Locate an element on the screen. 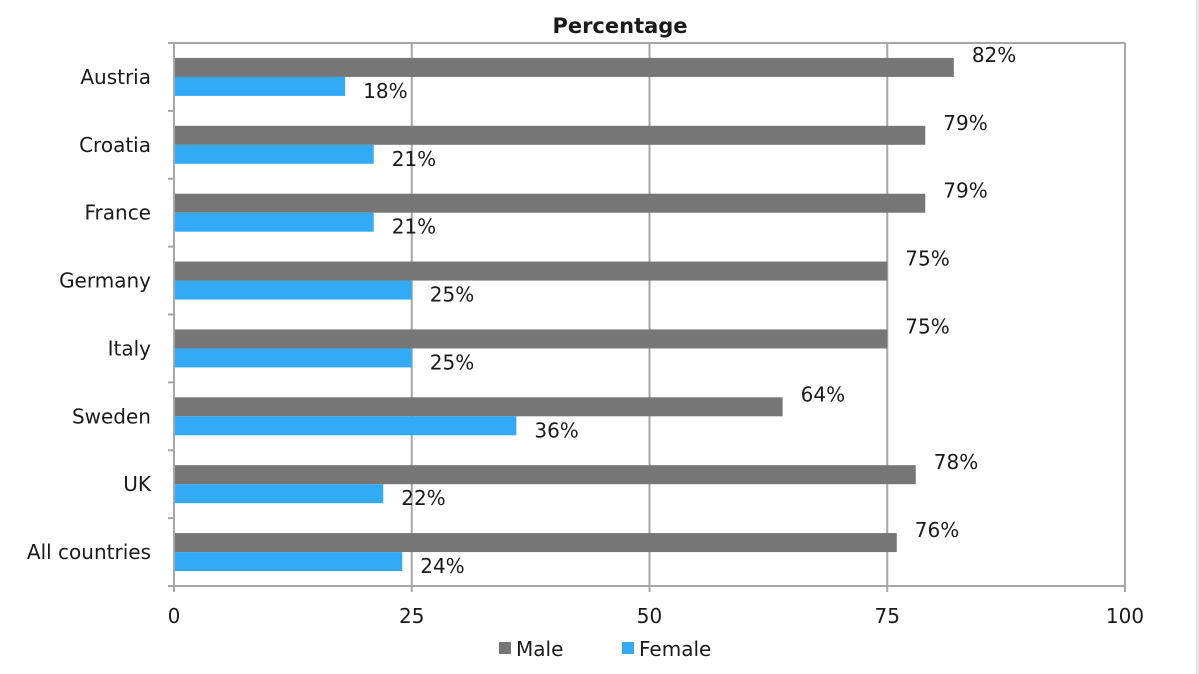 This screenshot has height=674, width=1199. category-label: Germany is located at coordinates (105, 281).